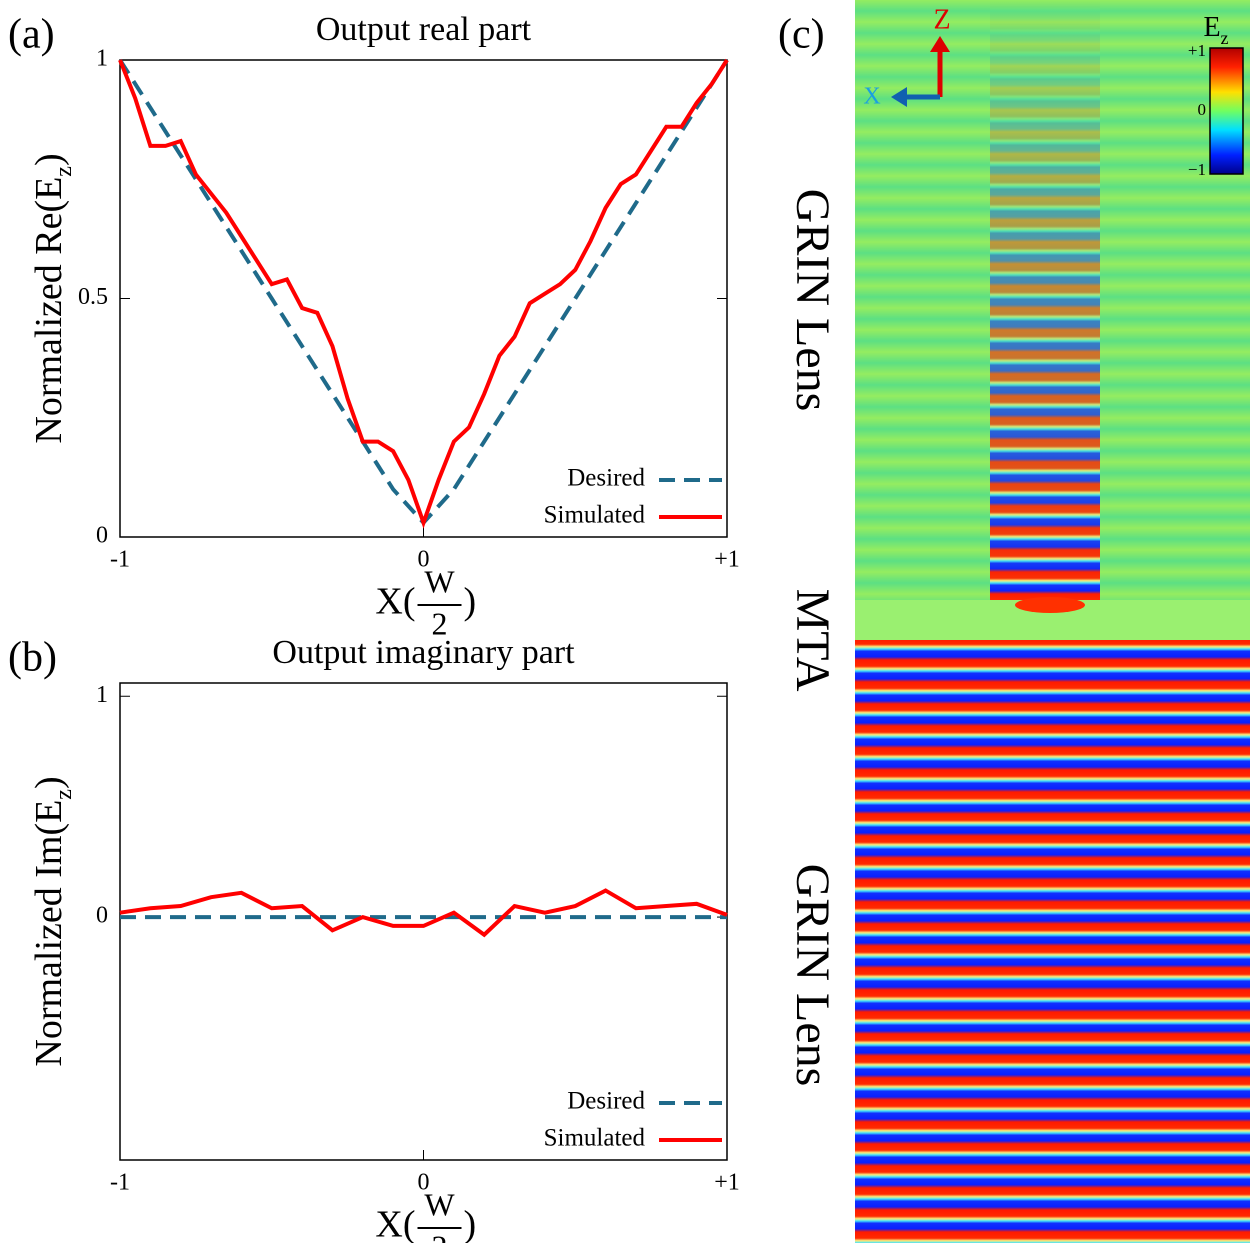 Image resolution: width=1250 pixels, height=1248 pixels. Describe the element at coordinates (423, 652) in the screenshot. I see `chart-title: Output imaginary part` at that location.